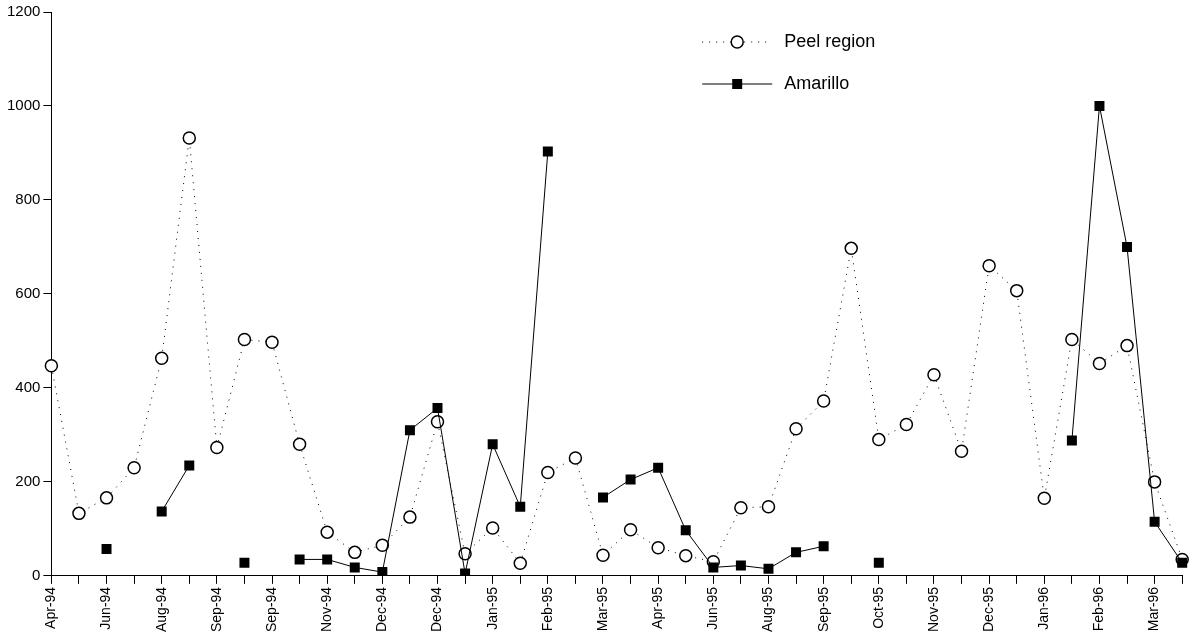 This screenshot has width=1202, height=639. Describe the element at coordinates (1043, 608) in the screenshot. I see `x-tick-label: Jan-96` at that location.